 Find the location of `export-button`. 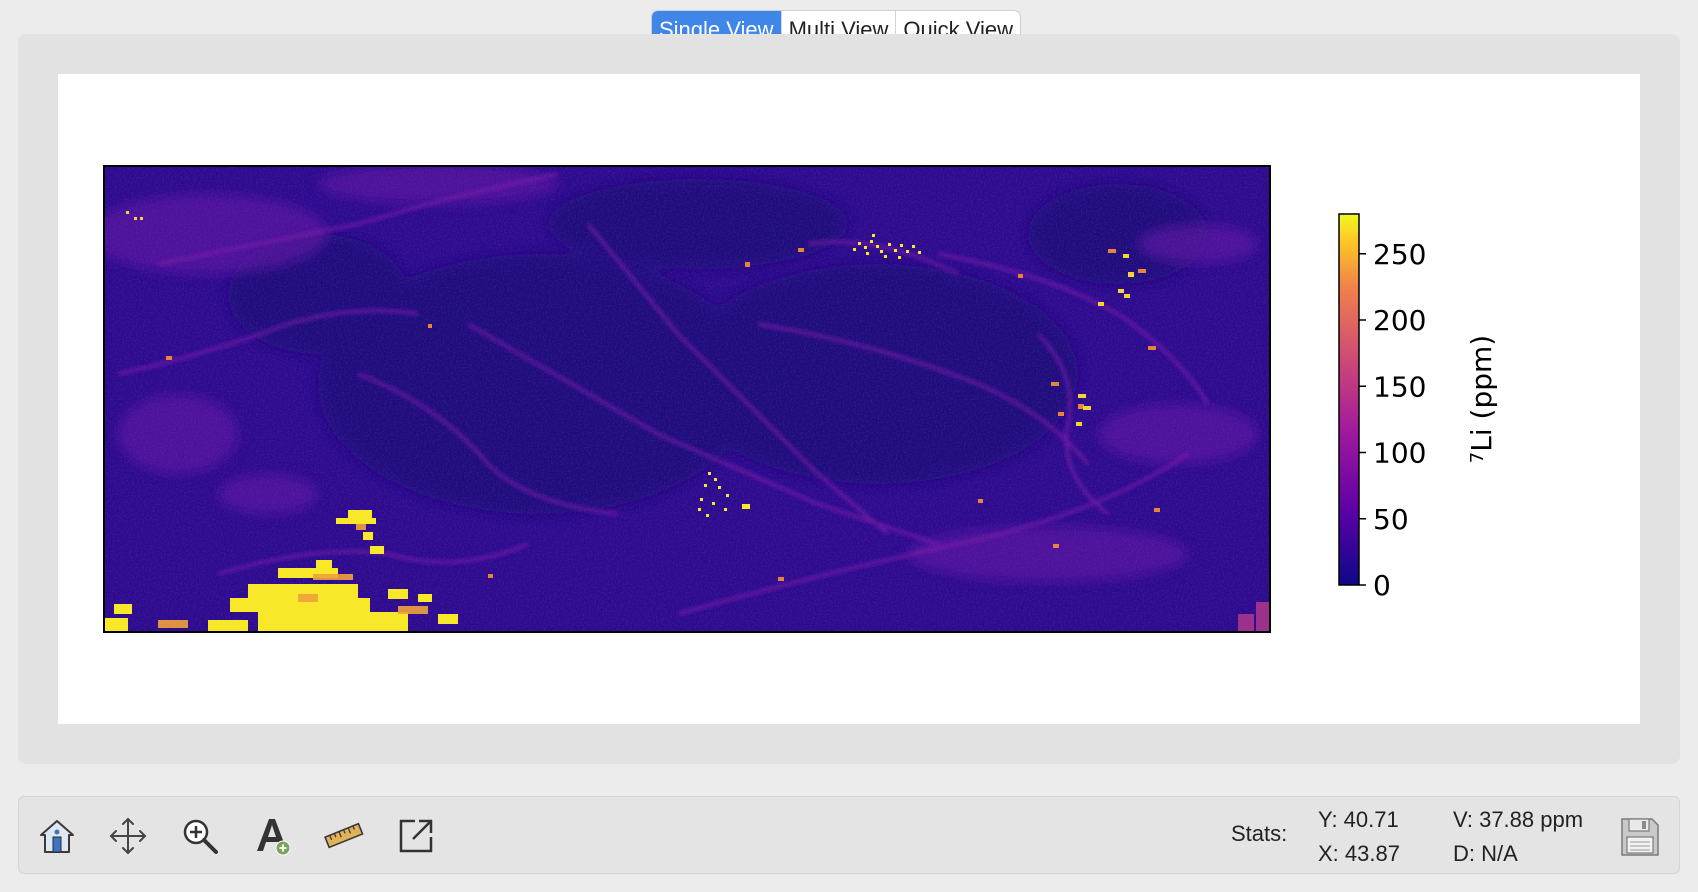

export-button is located at coordinates (416, 836).